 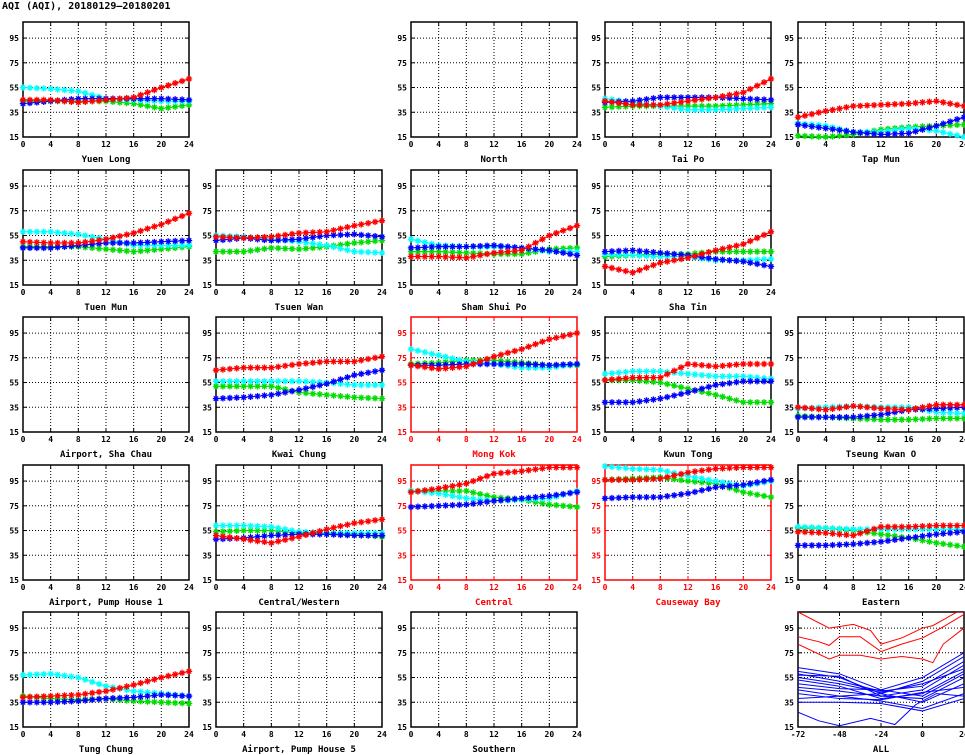 What do you see at coordinates (874, 93) in the screenshot?
I see `panel-tap-mun: 0 4 8 12 16 20 24 15 35 55 75 95 Tap Mun` at bounding box center [874, 93].